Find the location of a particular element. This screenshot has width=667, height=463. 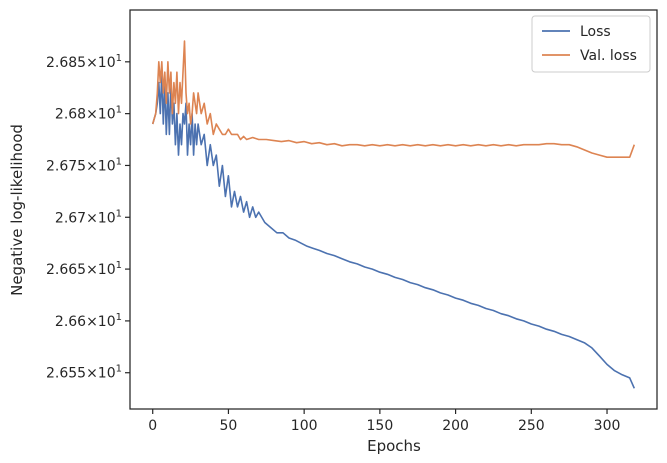

y-tick-label: 2.655×10¹ is located at coordinates (84, 373).